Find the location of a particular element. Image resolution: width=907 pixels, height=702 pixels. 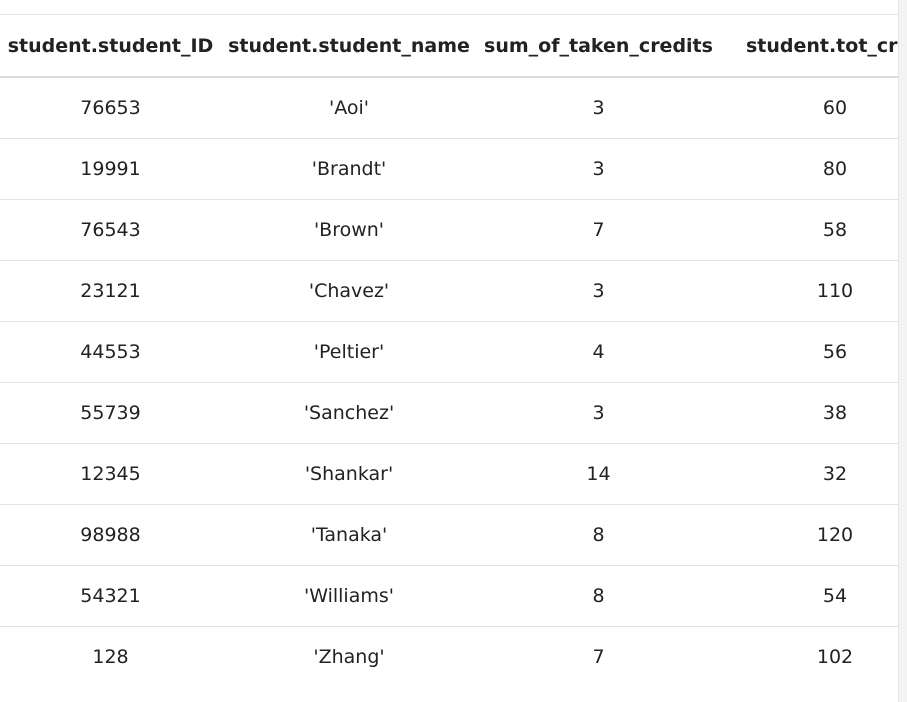

table-row: 19991 'Brandt' 3 80 is located at coordinates (449, 169).